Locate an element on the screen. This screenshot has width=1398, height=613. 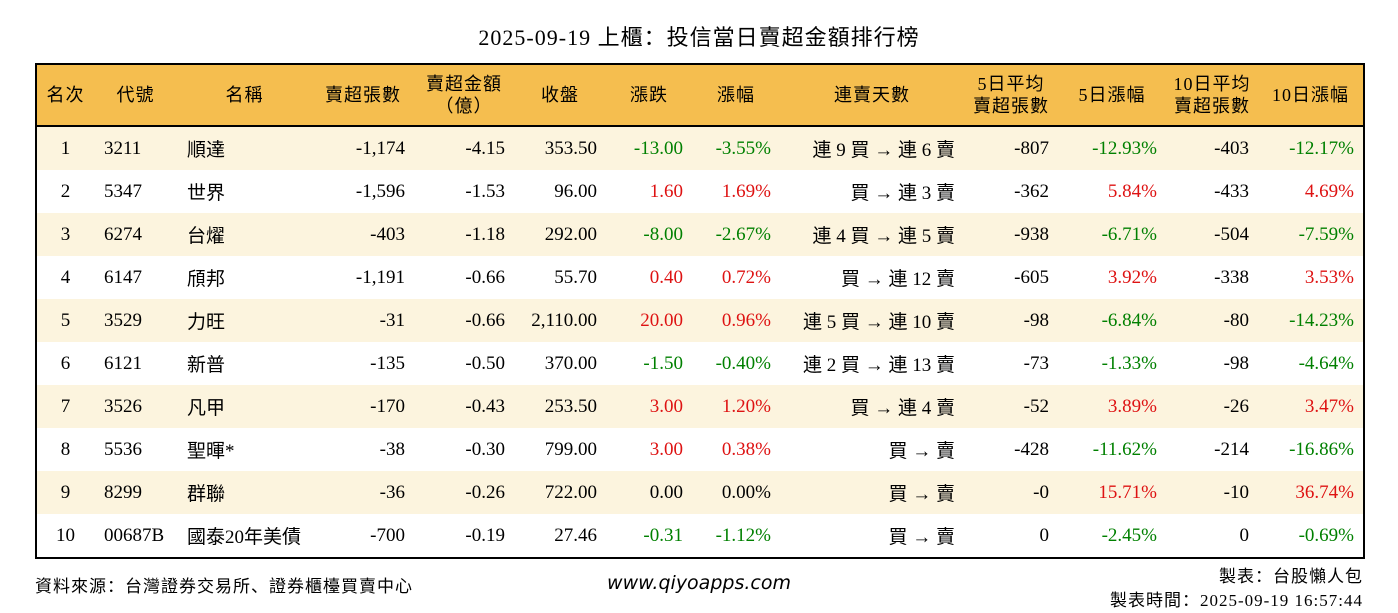
cell-pct10: -16.86% is located at coordinates (1321, 449).